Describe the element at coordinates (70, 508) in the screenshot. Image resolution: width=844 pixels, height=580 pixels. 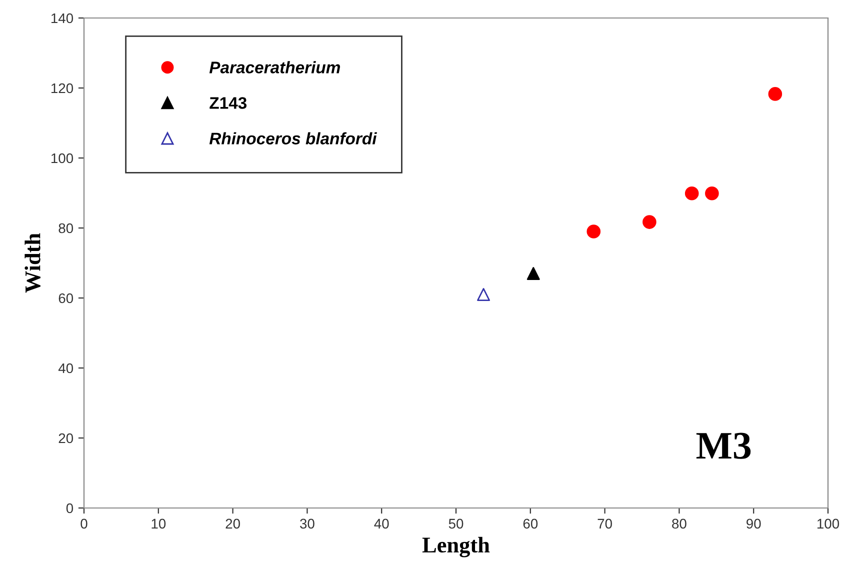
I see `y-tick-label: 0` at that location.